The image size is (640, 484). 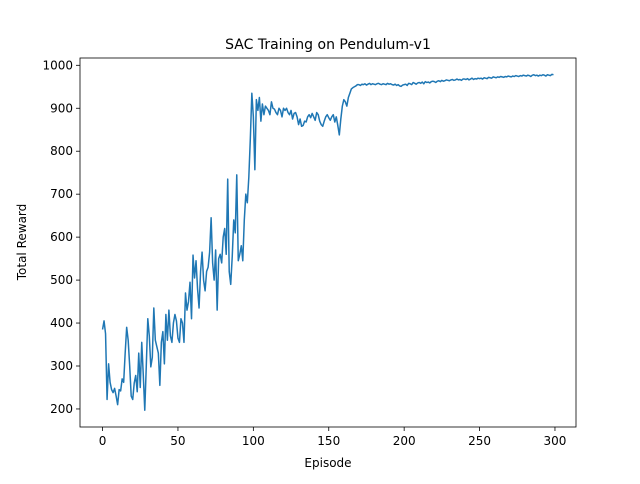 What do you see at coordinates (61, 237) in the screenshot?
I see `y-tick-label: 600` at bounding box center [61, 237].